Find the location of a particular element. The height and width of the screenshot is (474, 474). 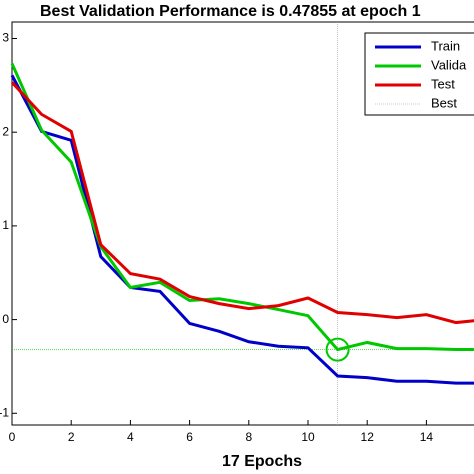

y-tick-label: -1 is located at coordinates (4, 412).